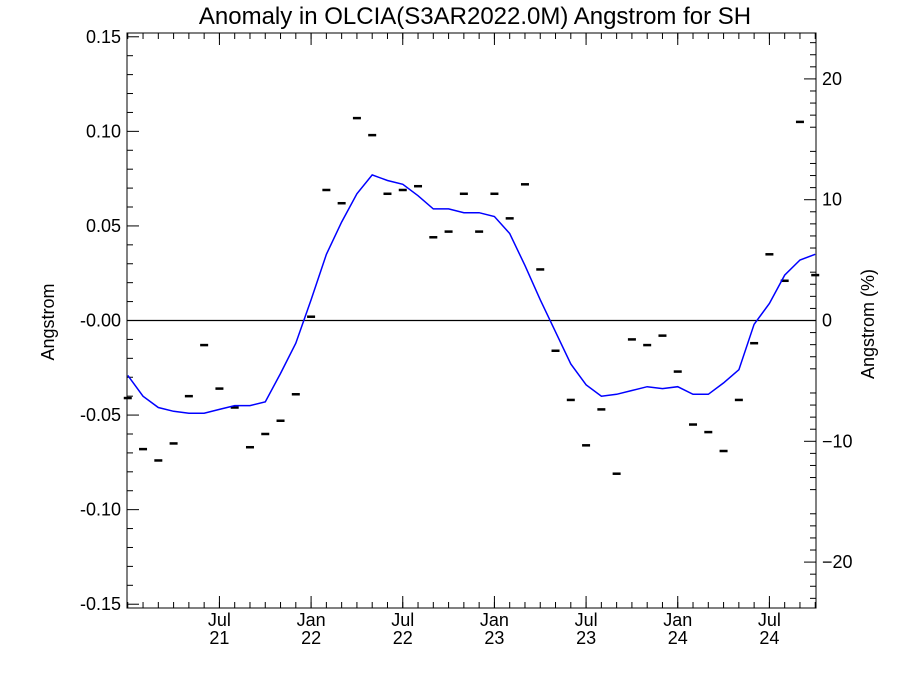 This screenshot has height=675, width=900. I want to click on y-tick-label: -0.10, so click(100, 510).